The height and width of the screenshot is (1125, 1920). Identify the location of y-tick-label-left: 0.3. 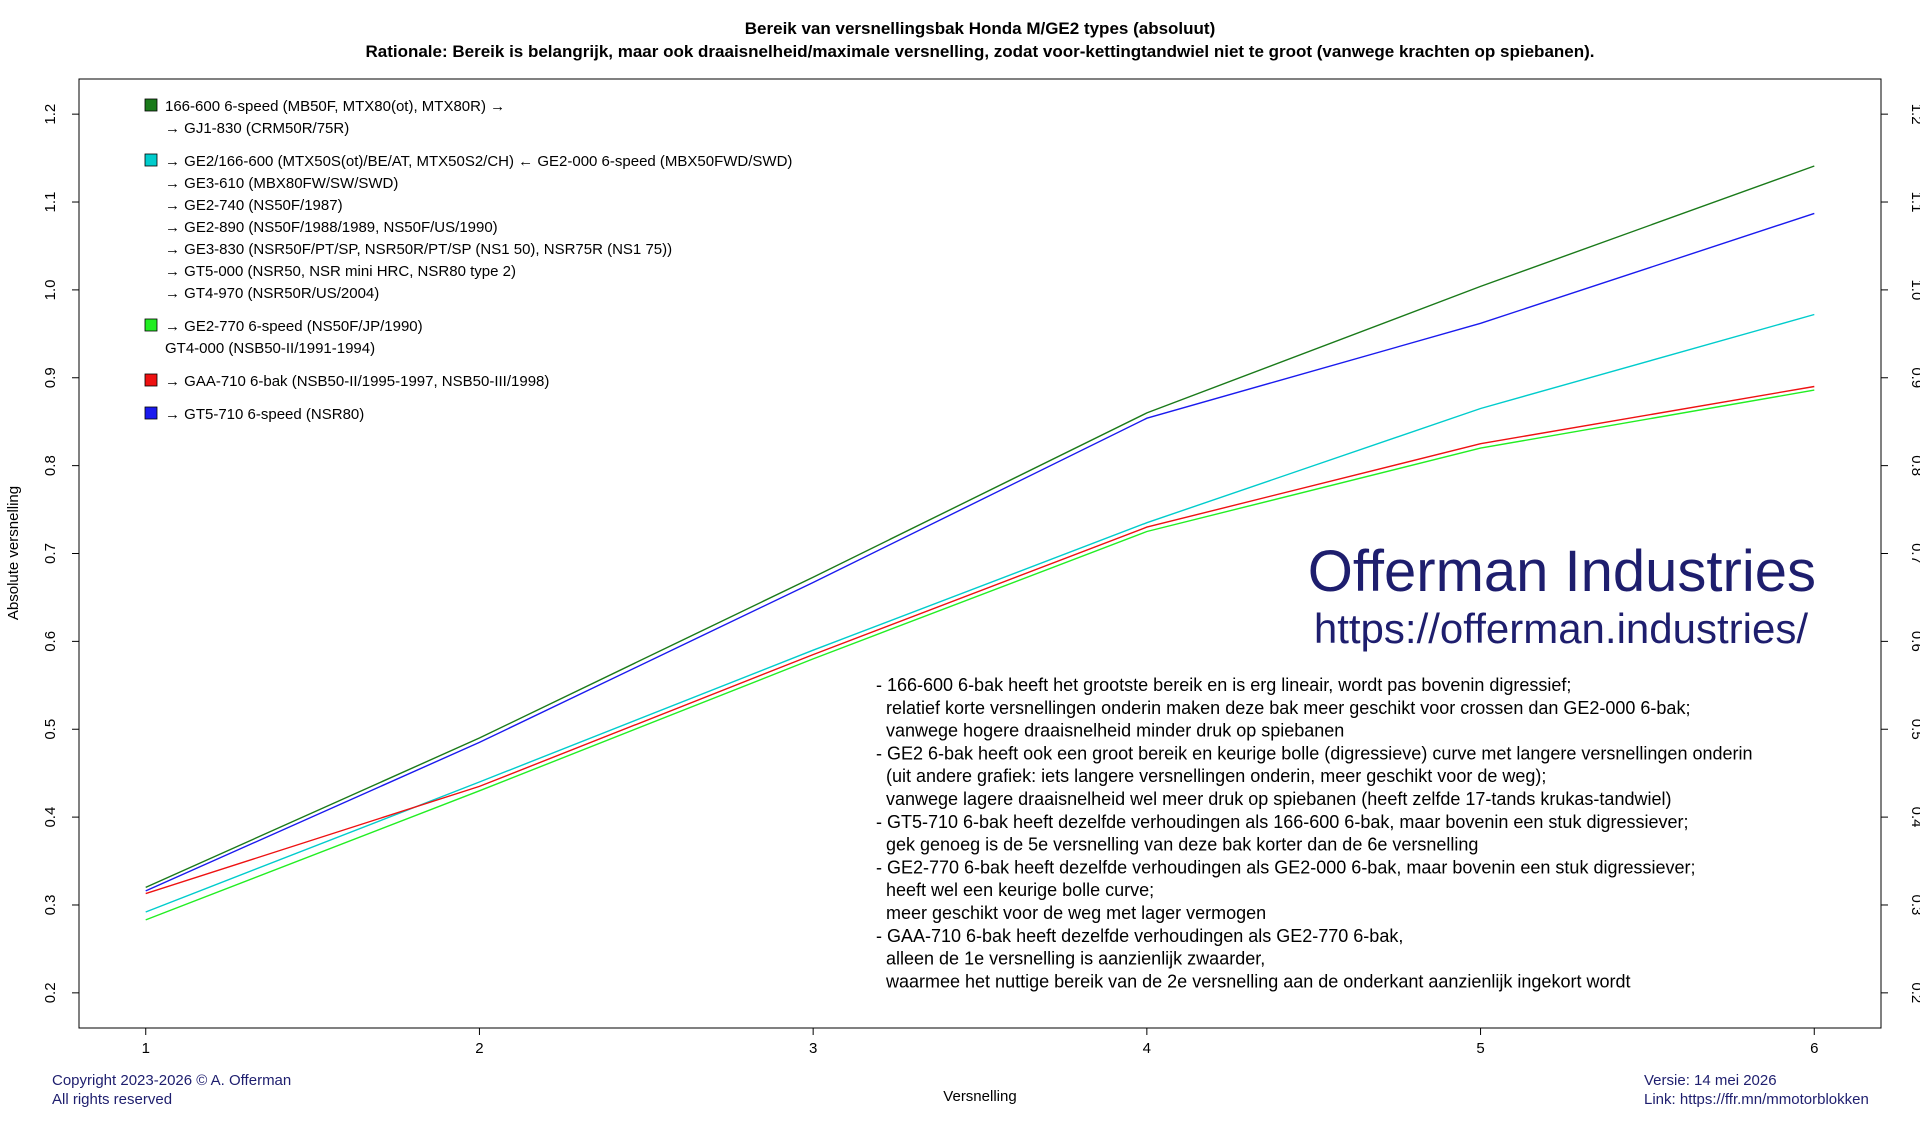
(50, 905).